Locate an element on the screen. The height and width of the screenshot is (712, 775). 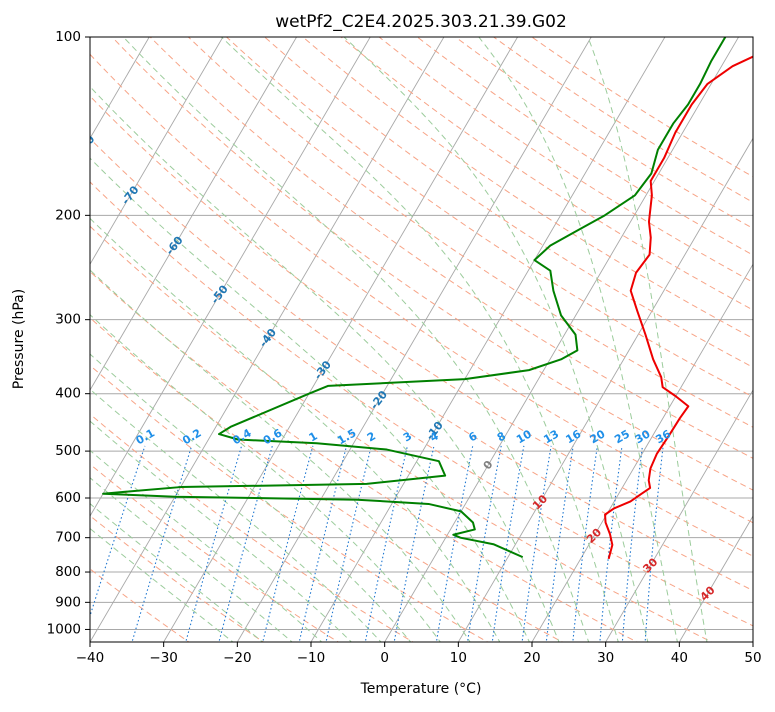
temperature-profile-line is located at coordinates (678, 307).